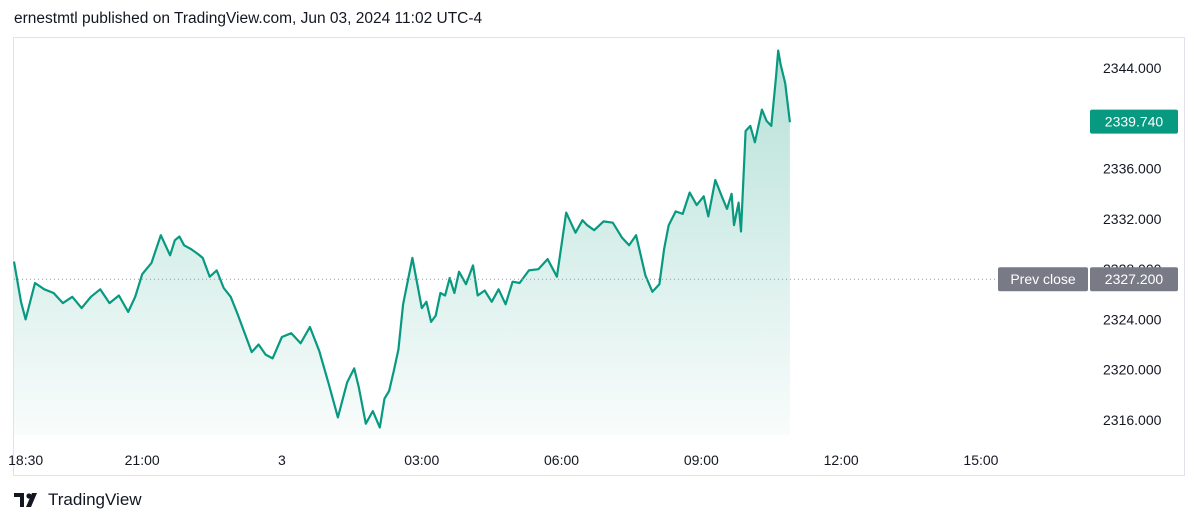 The width and height of the screenshot is (1200, 527). I want to click on prev-close-value-badge, so click(1134, 279).